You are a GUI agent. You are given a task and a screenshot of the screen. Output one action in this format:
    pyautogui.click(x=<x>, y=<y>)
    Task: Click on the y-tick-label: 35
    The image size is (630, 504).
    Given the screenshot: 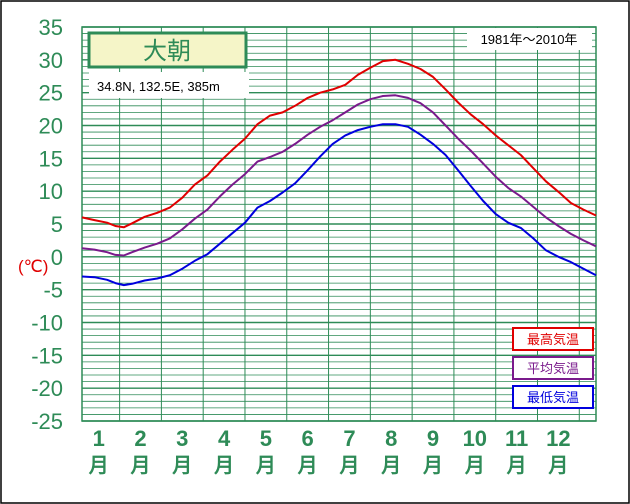 What is the action you would take?
    pyautogui.click(x=51, y=27)
    